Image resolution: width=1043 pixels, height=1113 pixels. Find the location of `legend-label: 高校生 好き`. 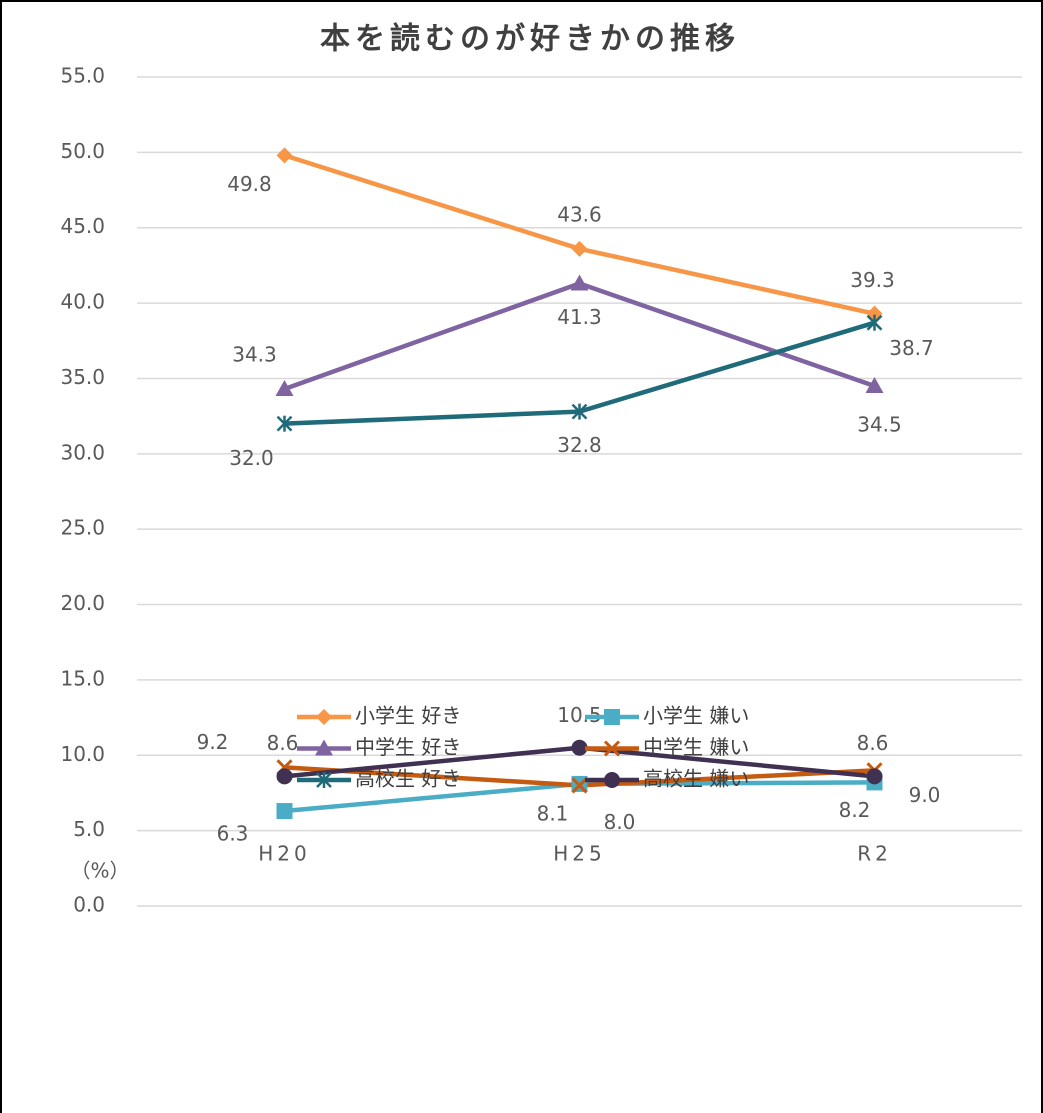

legend-label: 高校生 好き is located at coordinates (408, 779).